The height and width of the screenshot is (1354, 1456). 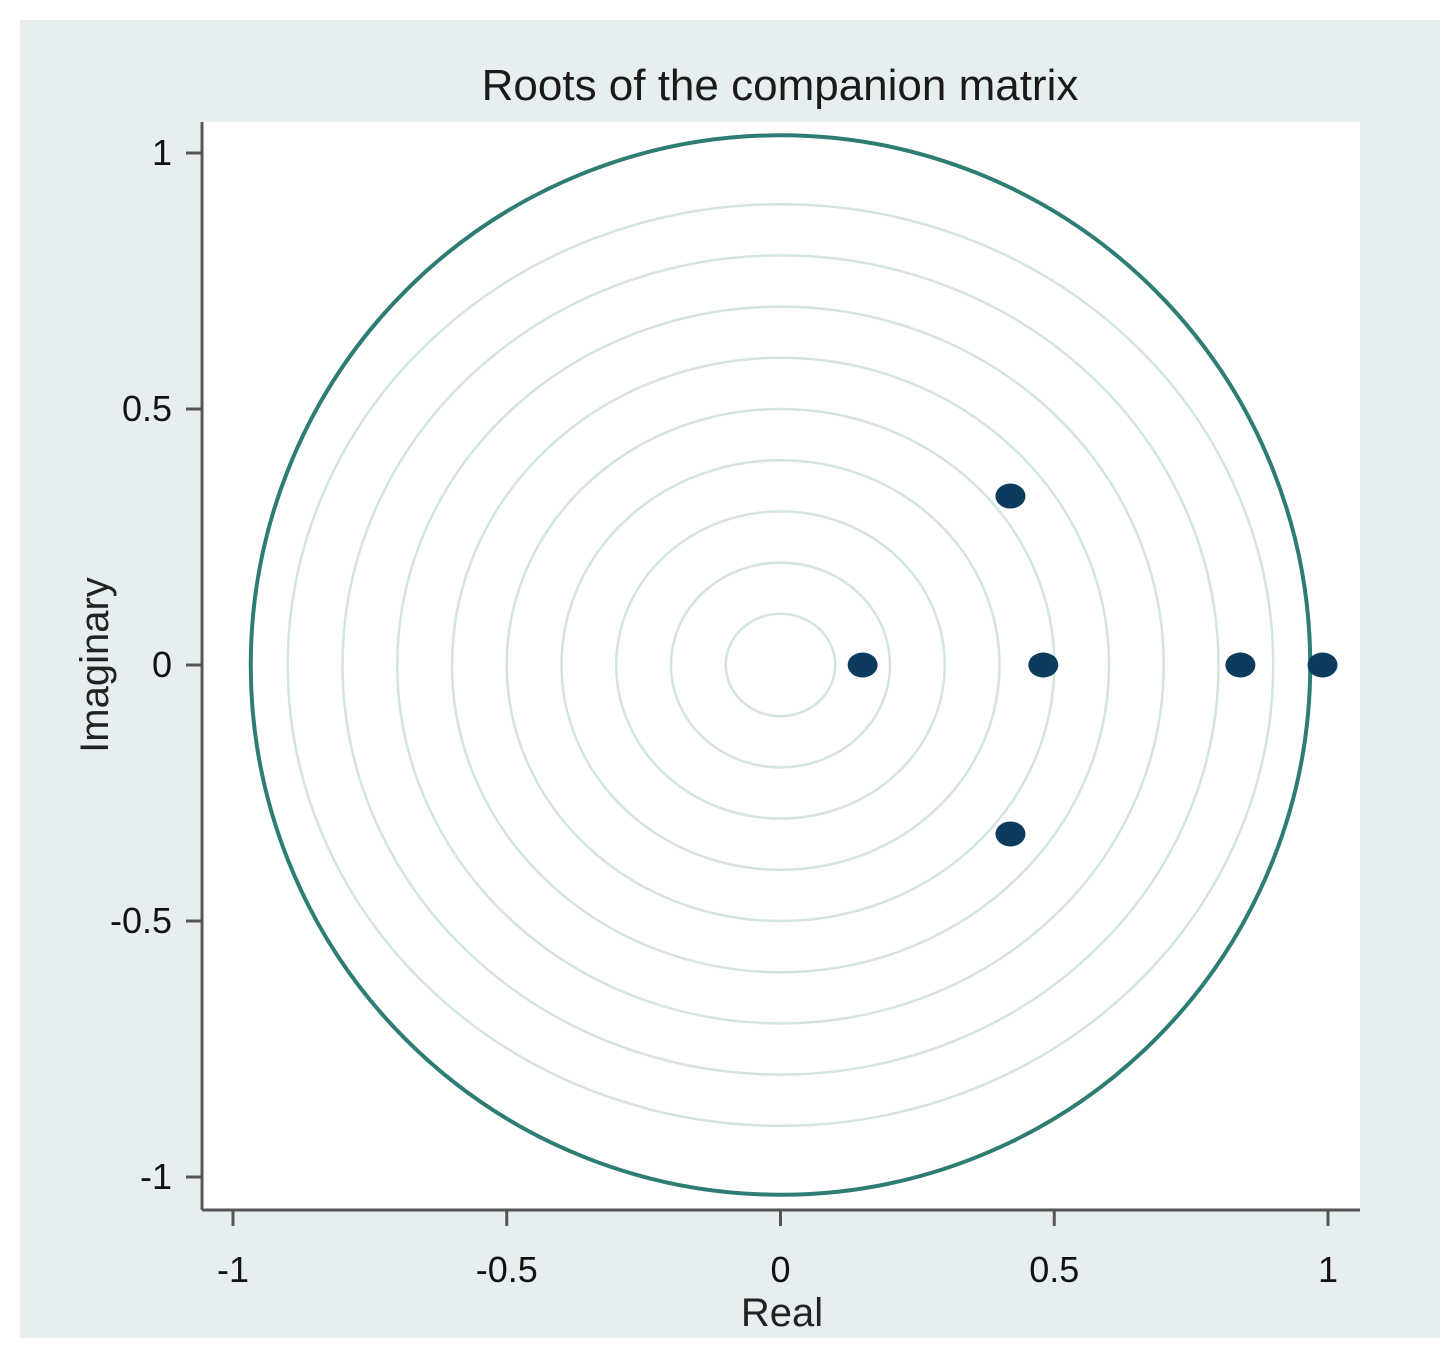 I want to click on x-tick-label: 0, so click(x=780, y=1269).